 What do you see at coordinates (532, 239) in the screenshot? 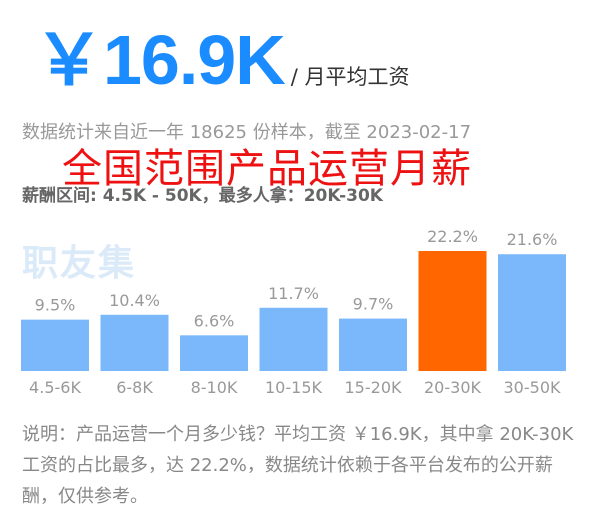
I see `bar-value-label: 21.6%` at bounding box center [532, 239].